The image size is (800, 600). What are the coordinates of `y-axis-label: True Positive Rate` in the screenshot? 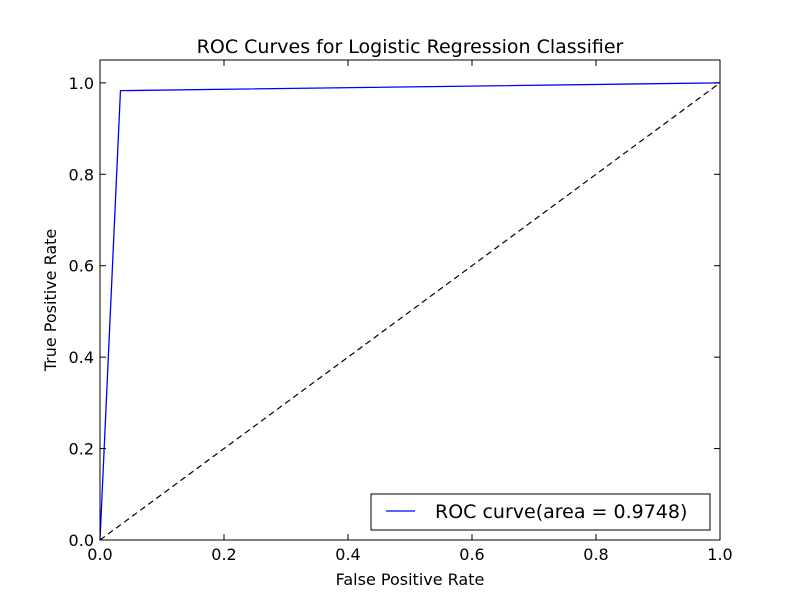 It's located at (50, 301).